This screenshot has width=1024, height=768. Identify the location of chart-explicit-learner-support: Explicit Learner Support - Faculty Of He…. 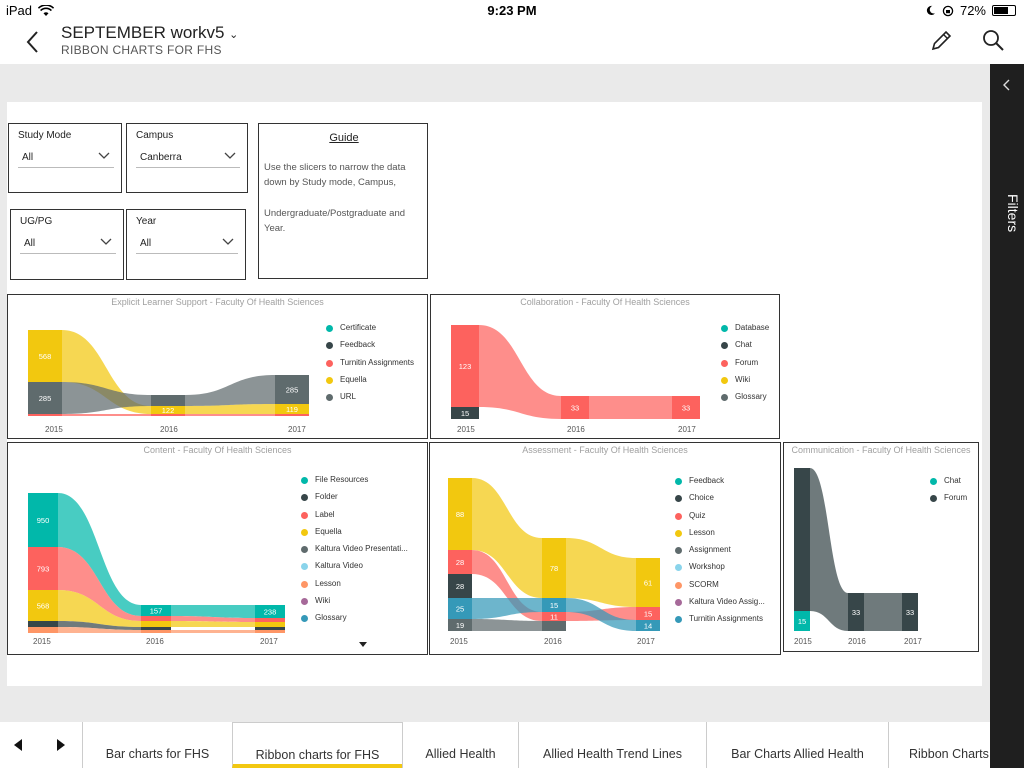
(217, 366).